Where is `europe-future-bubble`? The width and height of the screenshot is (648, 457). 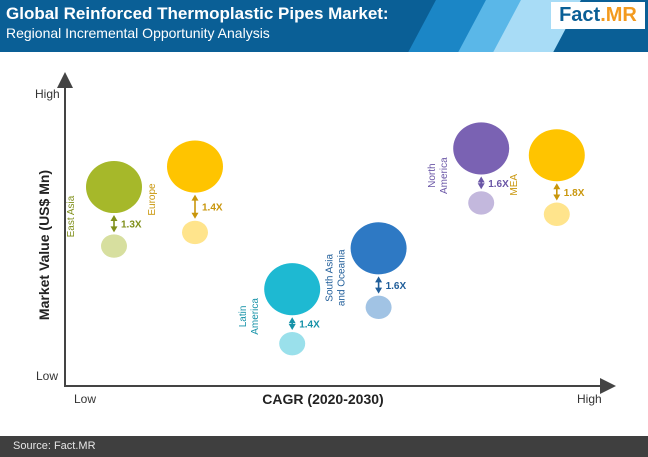 europe-future-bubble is located at coordinates (195, 166).